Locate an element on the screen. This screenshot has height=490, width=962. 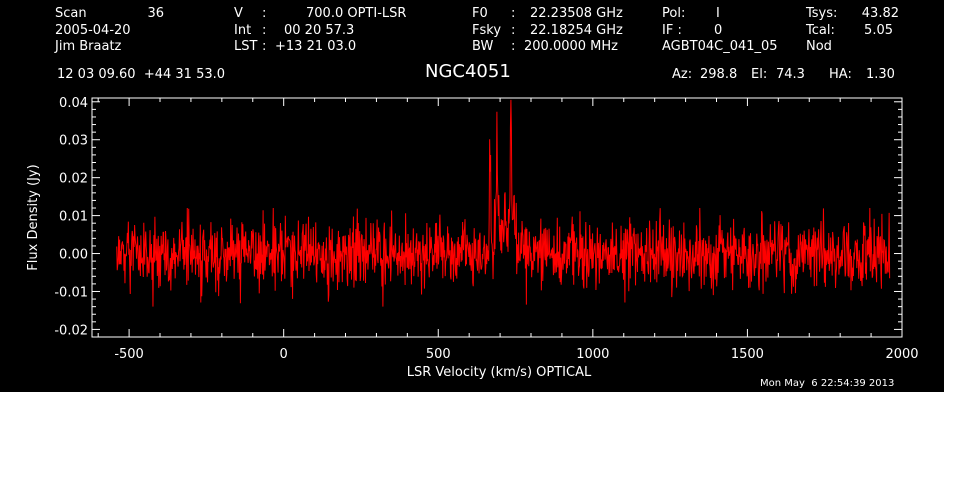
tcal-value: 5.05 is located at coordinates (878, 30).